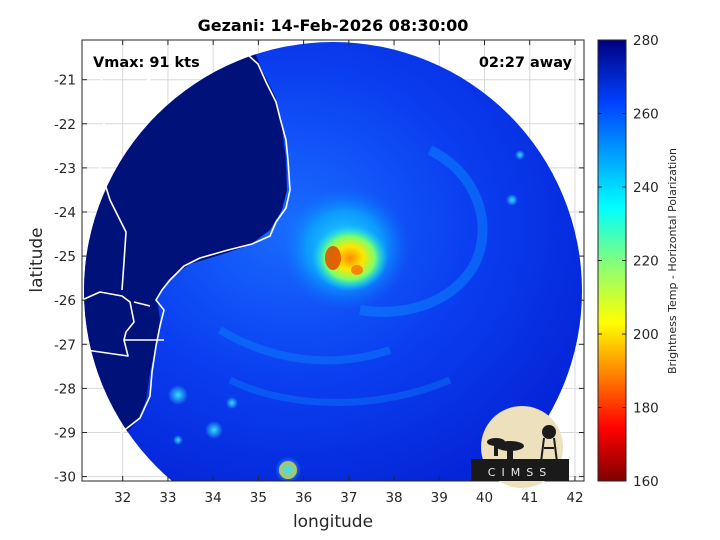 The width and height of the screenshot is (720, 540). Describe the element at coordinates (574, 498) in the screenshot. I see `x-tick-label: 42` at that location.